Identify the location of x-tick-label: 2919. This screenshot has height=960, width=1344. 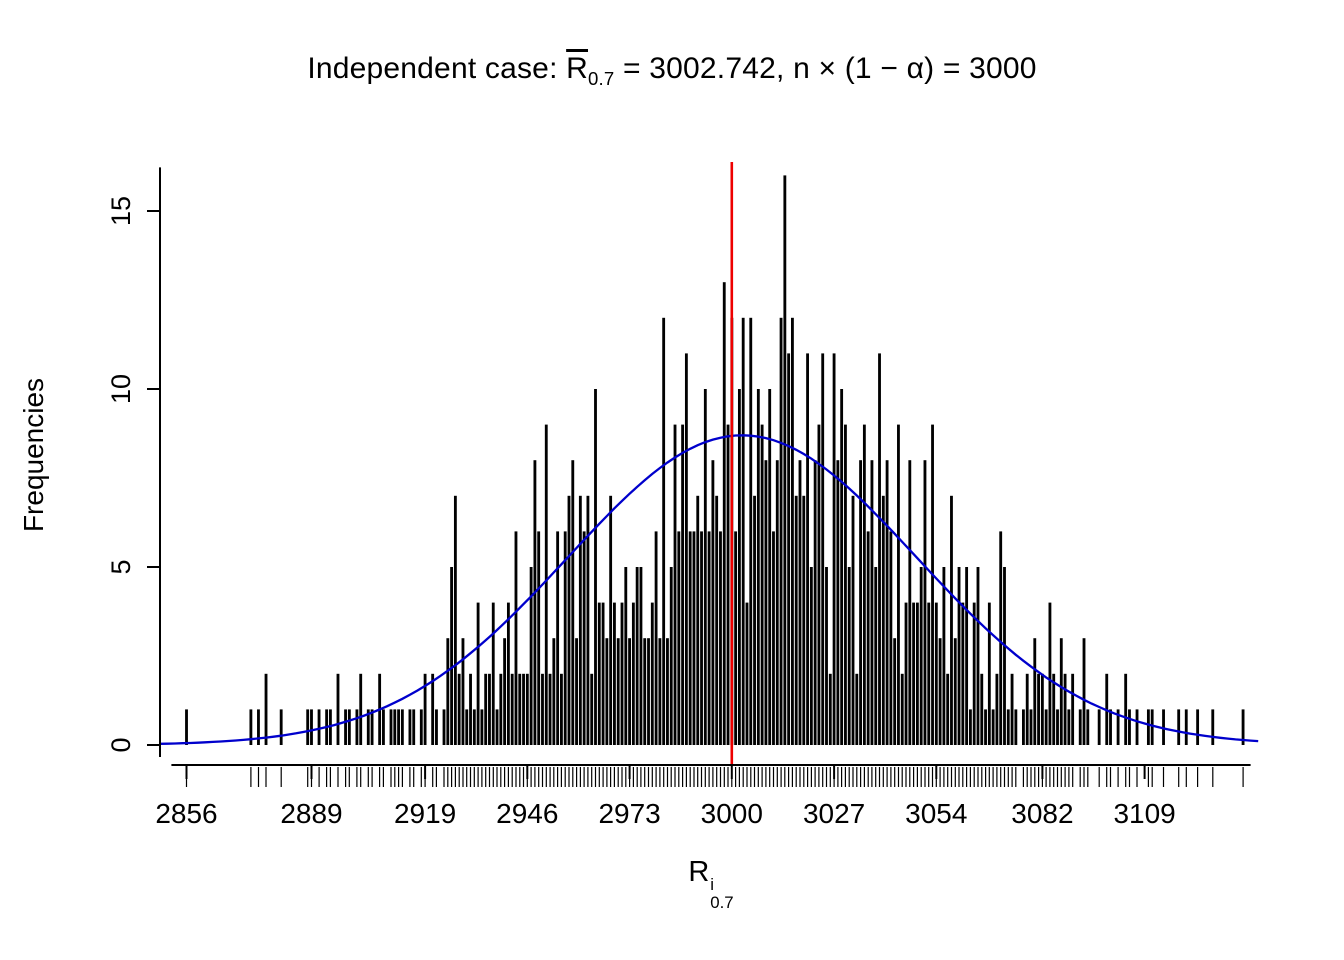
(425, 813).